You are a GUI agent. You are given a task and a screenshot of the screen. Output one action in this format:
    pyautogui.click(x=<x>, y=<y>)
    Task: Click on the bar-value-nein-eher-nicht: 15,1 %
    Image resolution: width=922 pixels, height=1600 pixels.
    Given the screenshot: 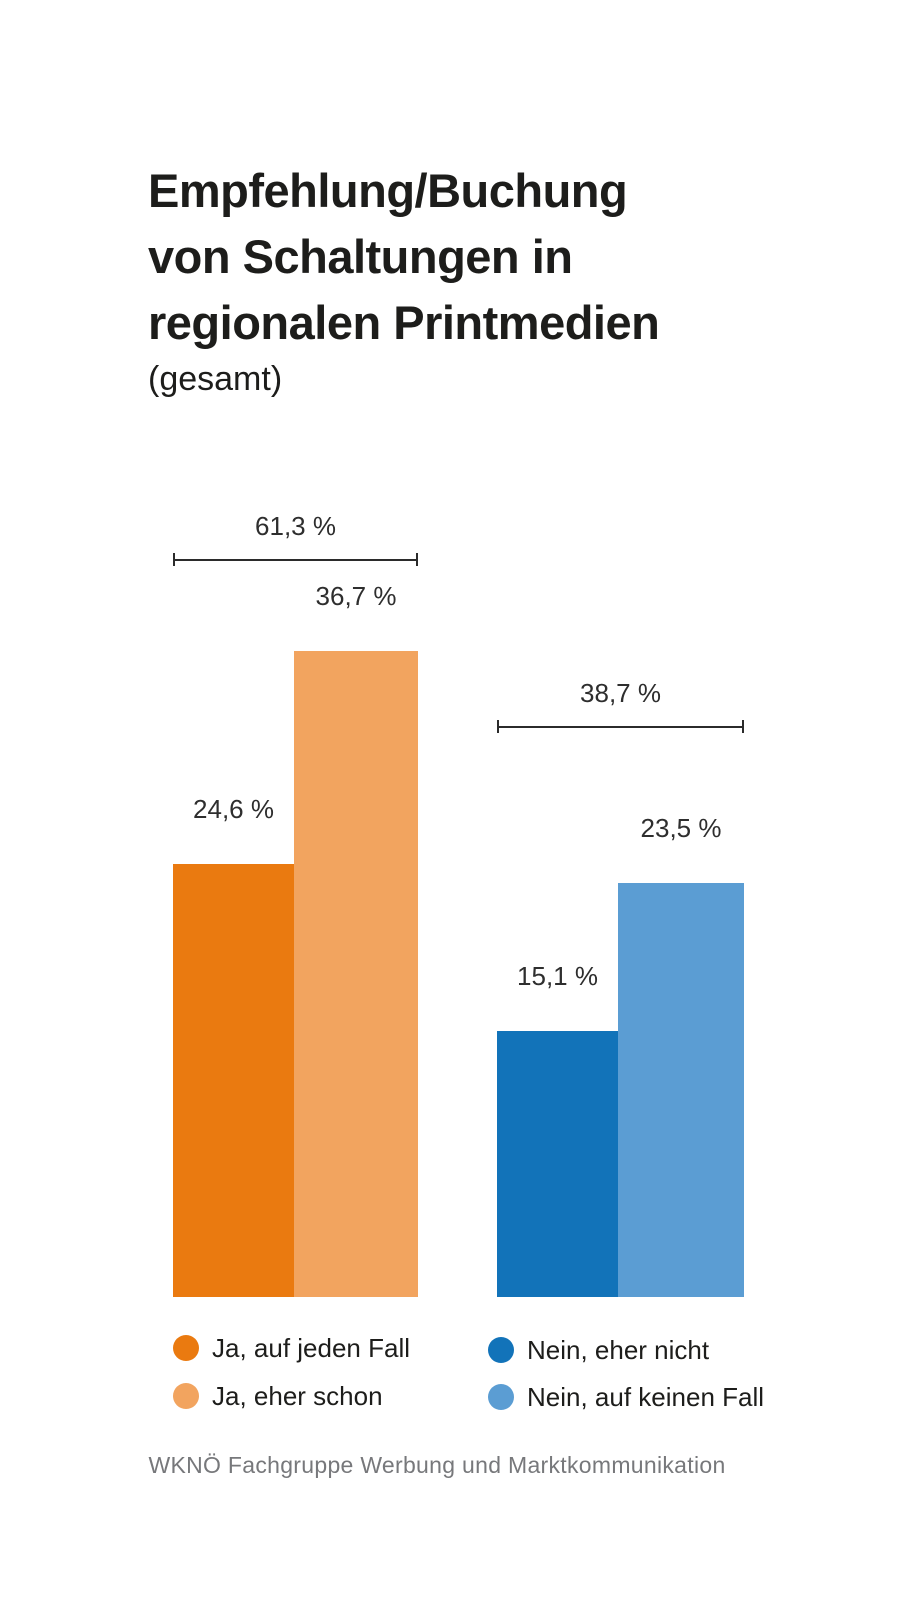 What is the action you would take?
    pyautogui.click(x=557, y=976)
    